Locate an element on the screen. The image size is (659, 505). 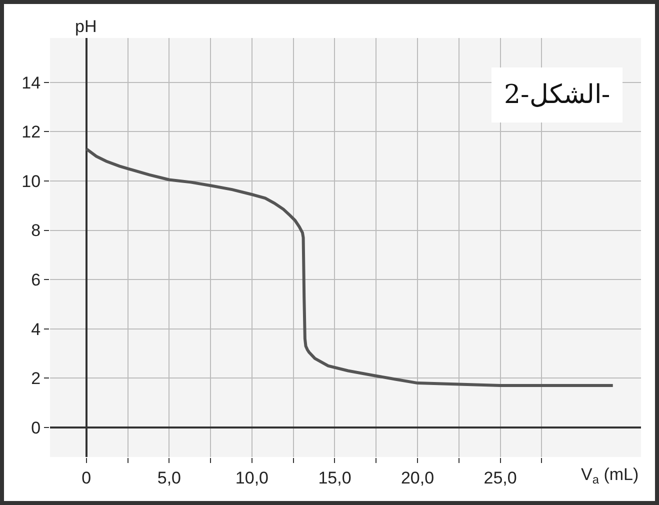
y-tick-label: 6 is located at coordinates (36, 280).